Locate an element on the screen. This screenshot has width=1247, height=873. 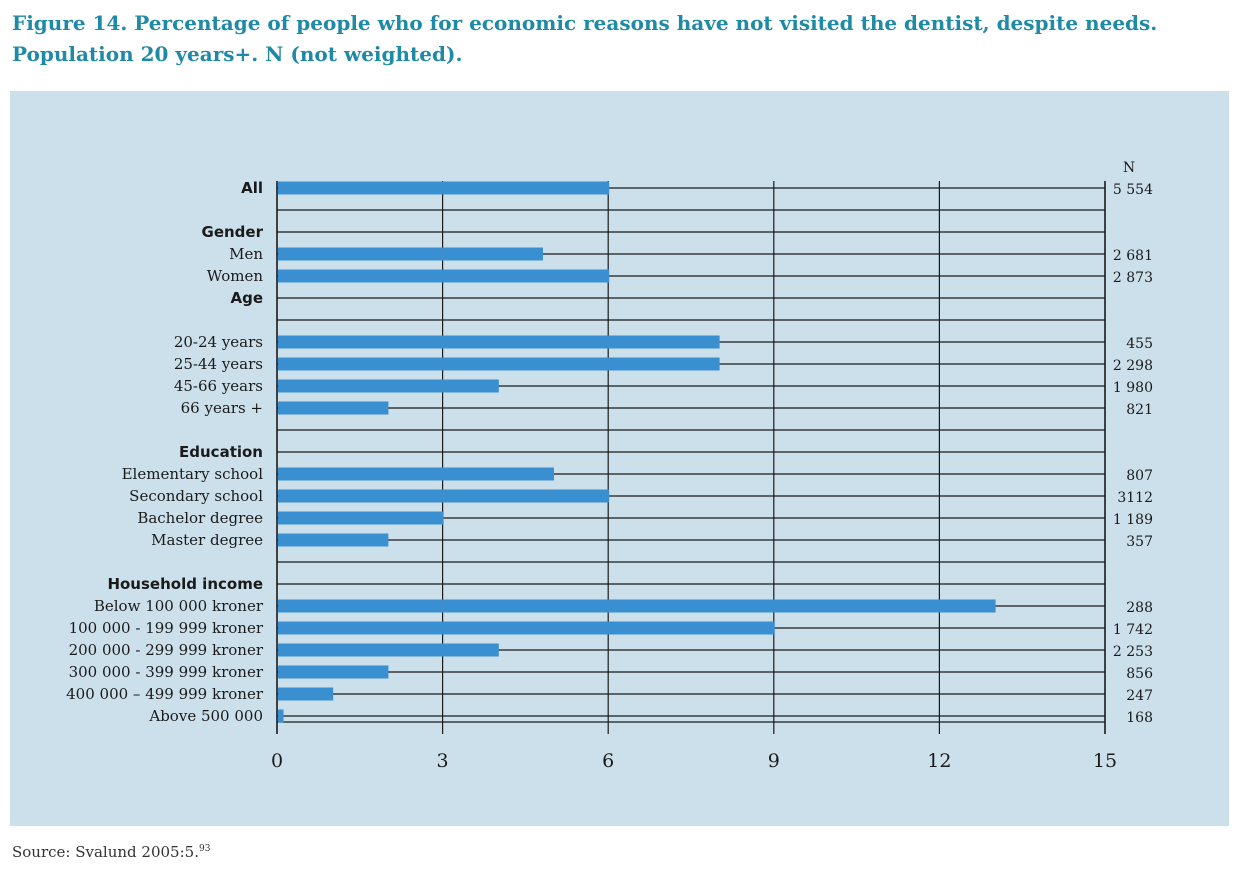
category-label: Women is located at coordinates (235, 276).